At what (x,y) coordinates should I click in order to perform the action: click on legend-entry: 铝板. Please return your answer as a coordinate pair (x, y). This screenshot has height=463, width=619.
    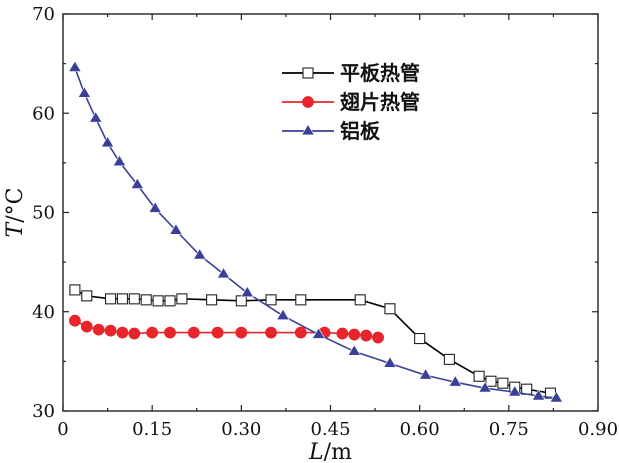
    Looking at the image, I should click on (331, 131).